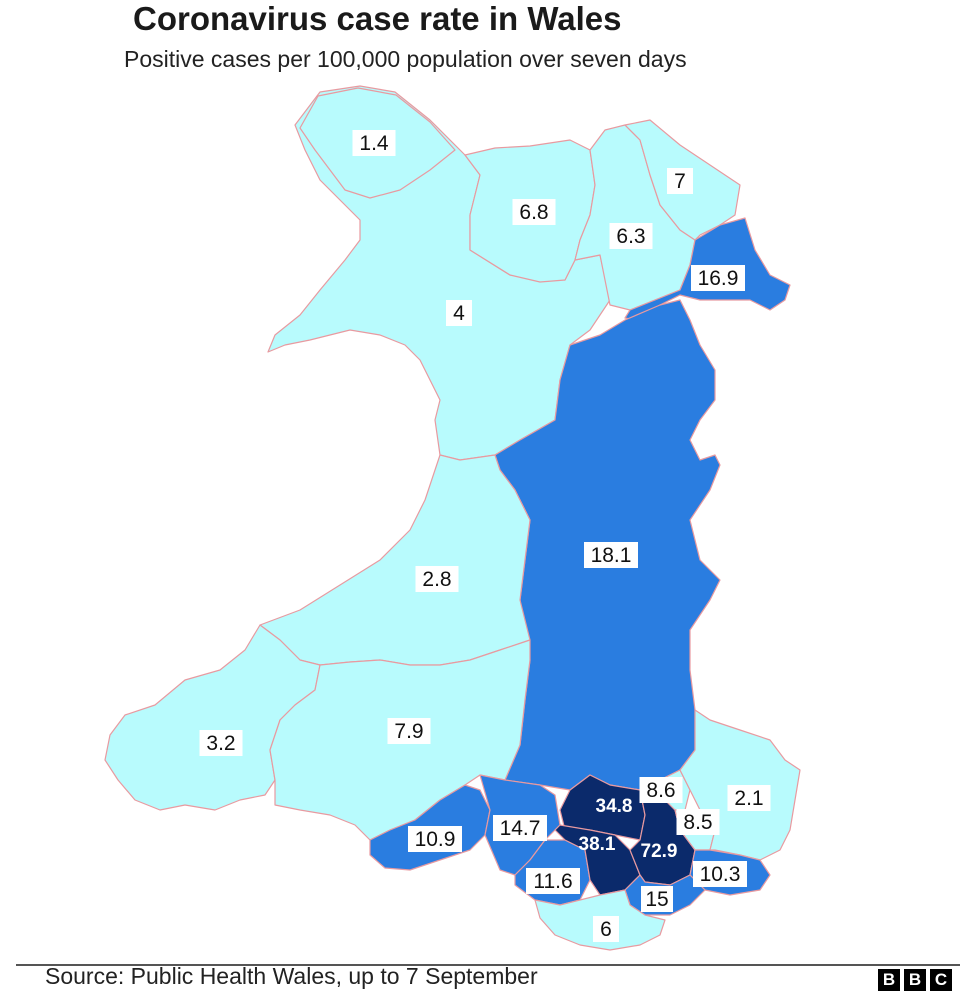 This screenshot has width=976, height=1000. I want to click on value-label-wrexham: 16.9, so click(718, 278).